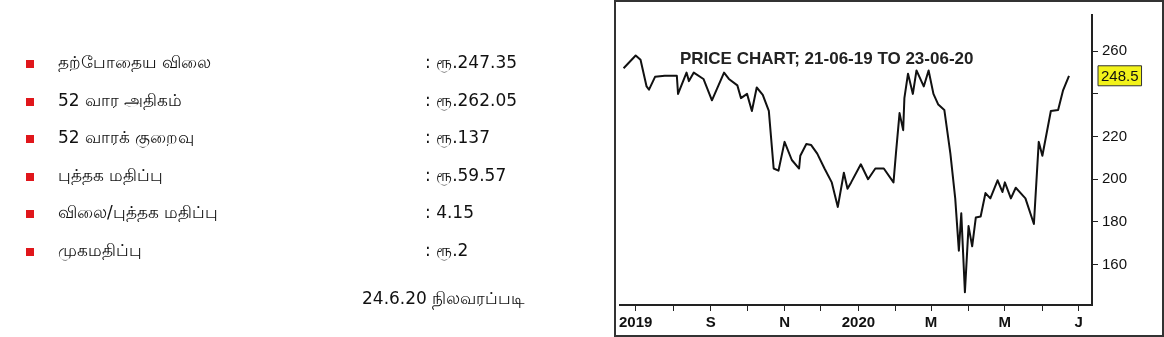 This screenshot has height=337, width=1164. I want to click on text: : ரூ.137, so click(457, 137).